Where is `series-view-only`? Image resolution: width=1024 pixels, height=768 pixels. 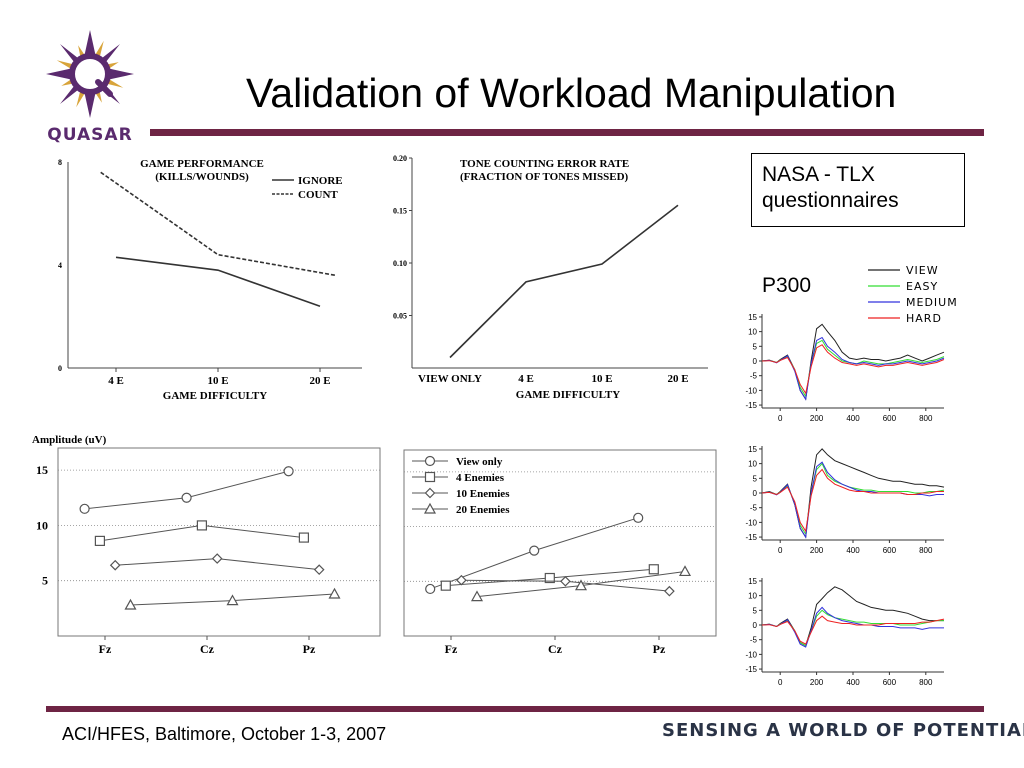 series-view-only is located at coordinates (186, 490).